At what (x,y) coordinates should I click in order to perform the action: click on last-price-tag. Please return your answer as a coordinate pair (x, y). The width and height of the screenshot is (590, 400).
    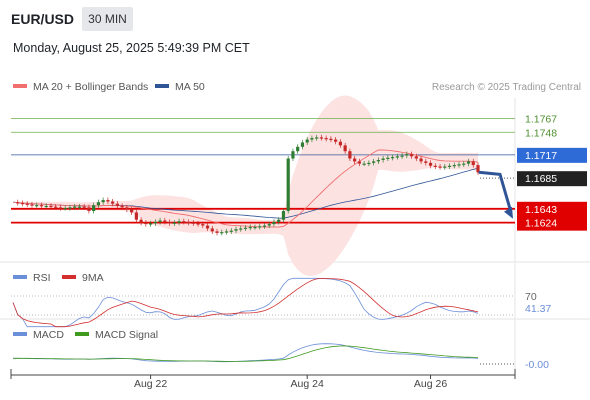
    Looking at the image, I should click on (552, 179).